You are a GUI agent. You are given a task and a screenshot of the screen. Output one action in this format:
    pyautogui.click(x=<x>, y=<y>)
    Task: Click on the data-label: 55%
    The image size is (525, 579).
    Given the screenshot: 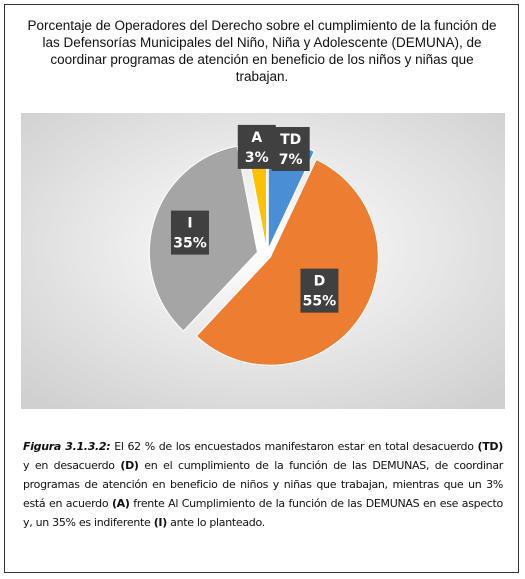 What is the action you would take?
    pyautogui.click(x=320, y=302)
    